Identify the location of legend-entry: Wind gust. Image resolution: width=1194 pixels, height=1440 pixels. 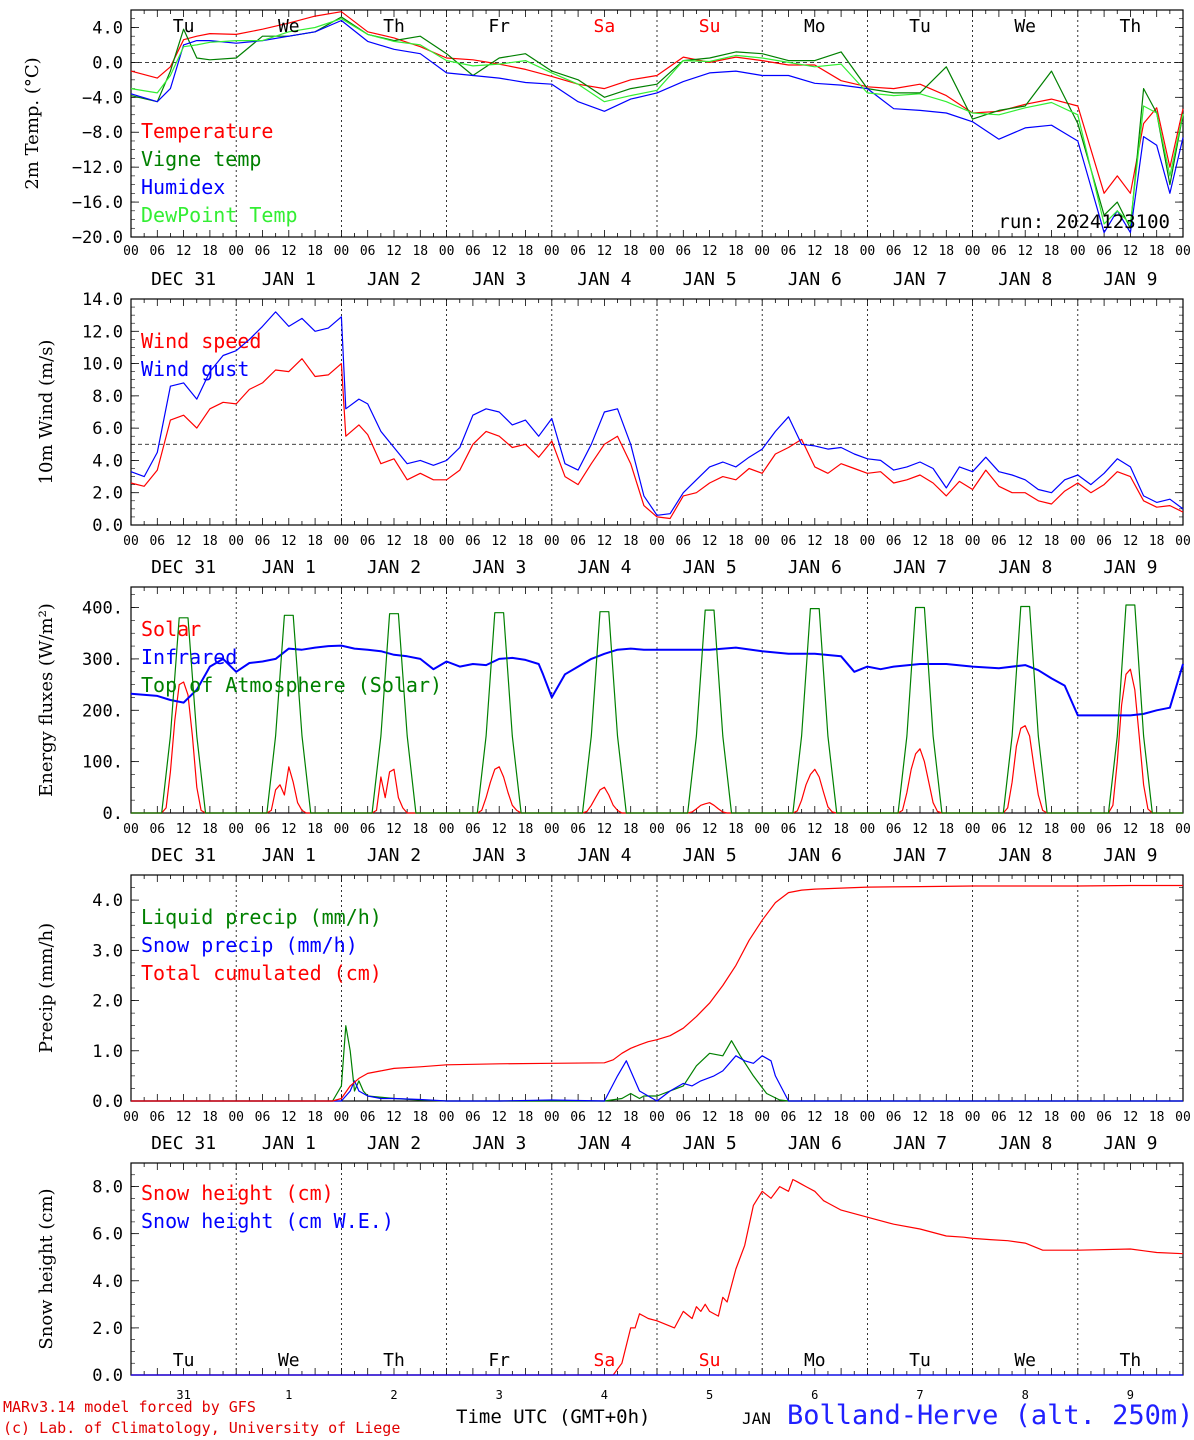
(195, 369).